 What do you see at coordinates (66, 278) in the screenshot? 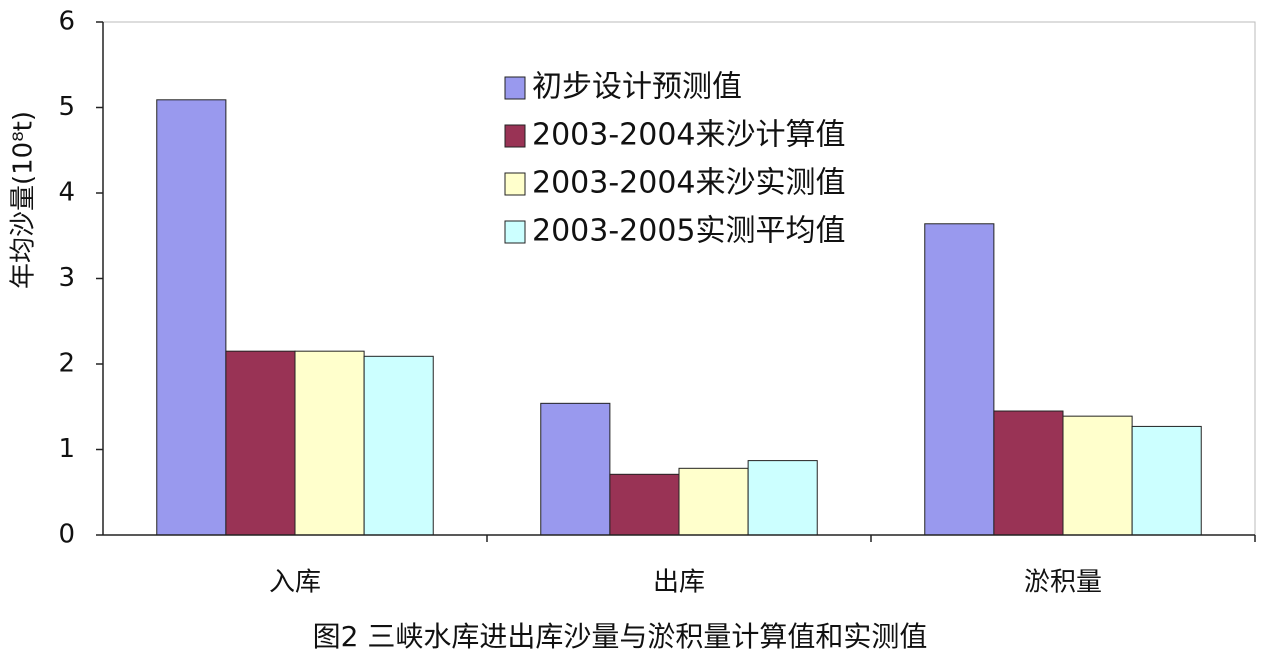
I see `y-tick-label: 3` at bounding box center [66, 278].